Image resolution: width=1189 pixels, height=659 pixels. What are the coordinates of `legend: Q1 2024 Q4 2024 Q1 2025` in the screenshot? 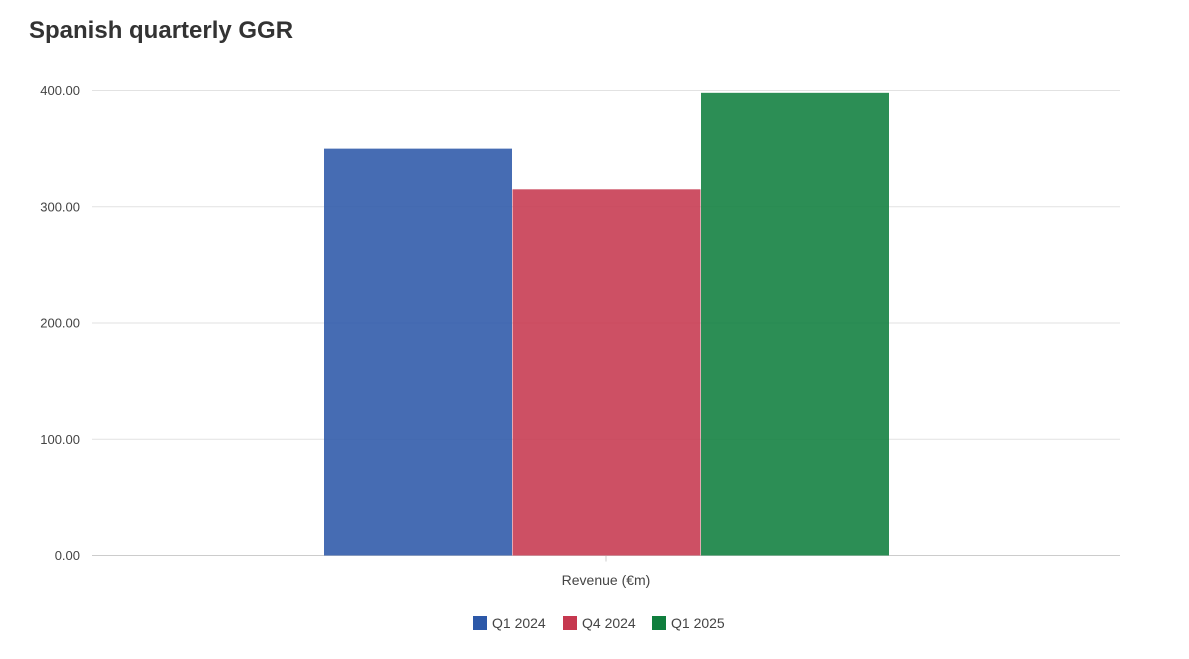 It's located at (599, 623).